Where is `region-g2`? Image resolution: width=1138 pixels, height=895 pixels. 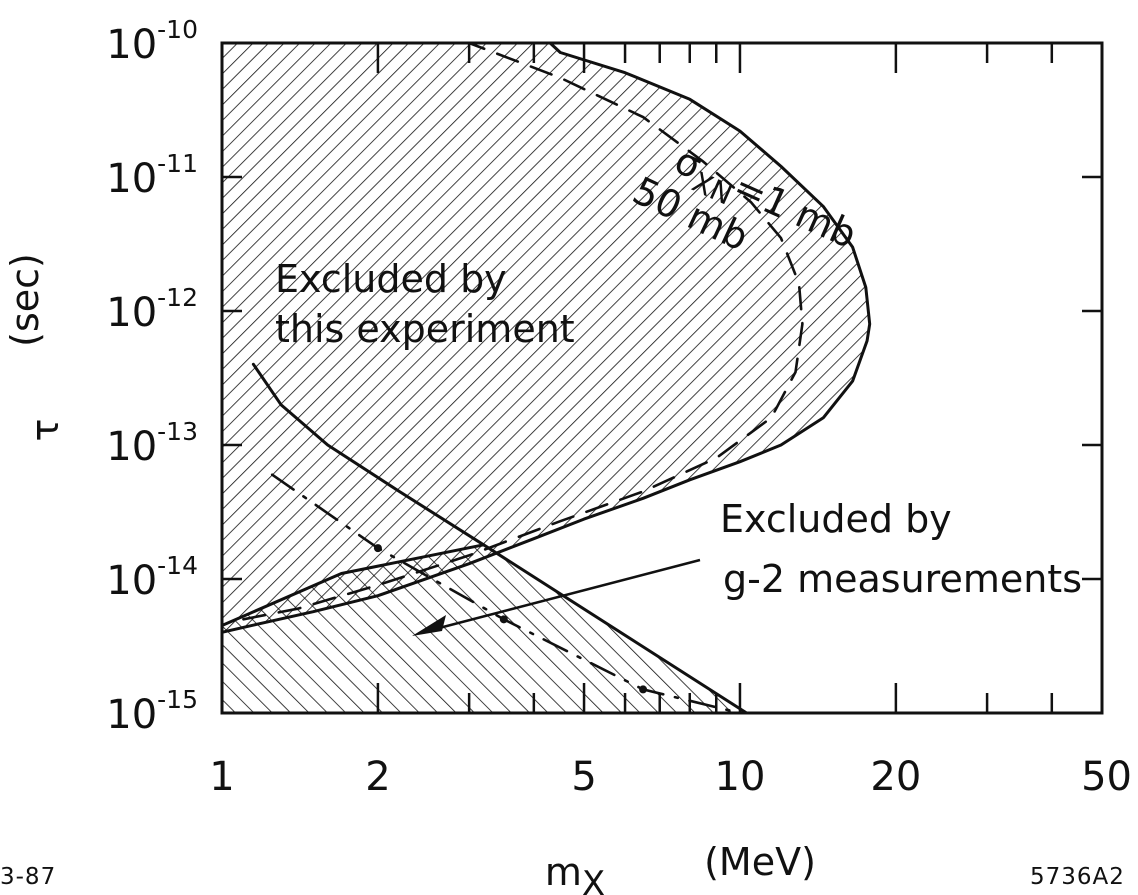
region-g2 is located at coordinates (484, 628).